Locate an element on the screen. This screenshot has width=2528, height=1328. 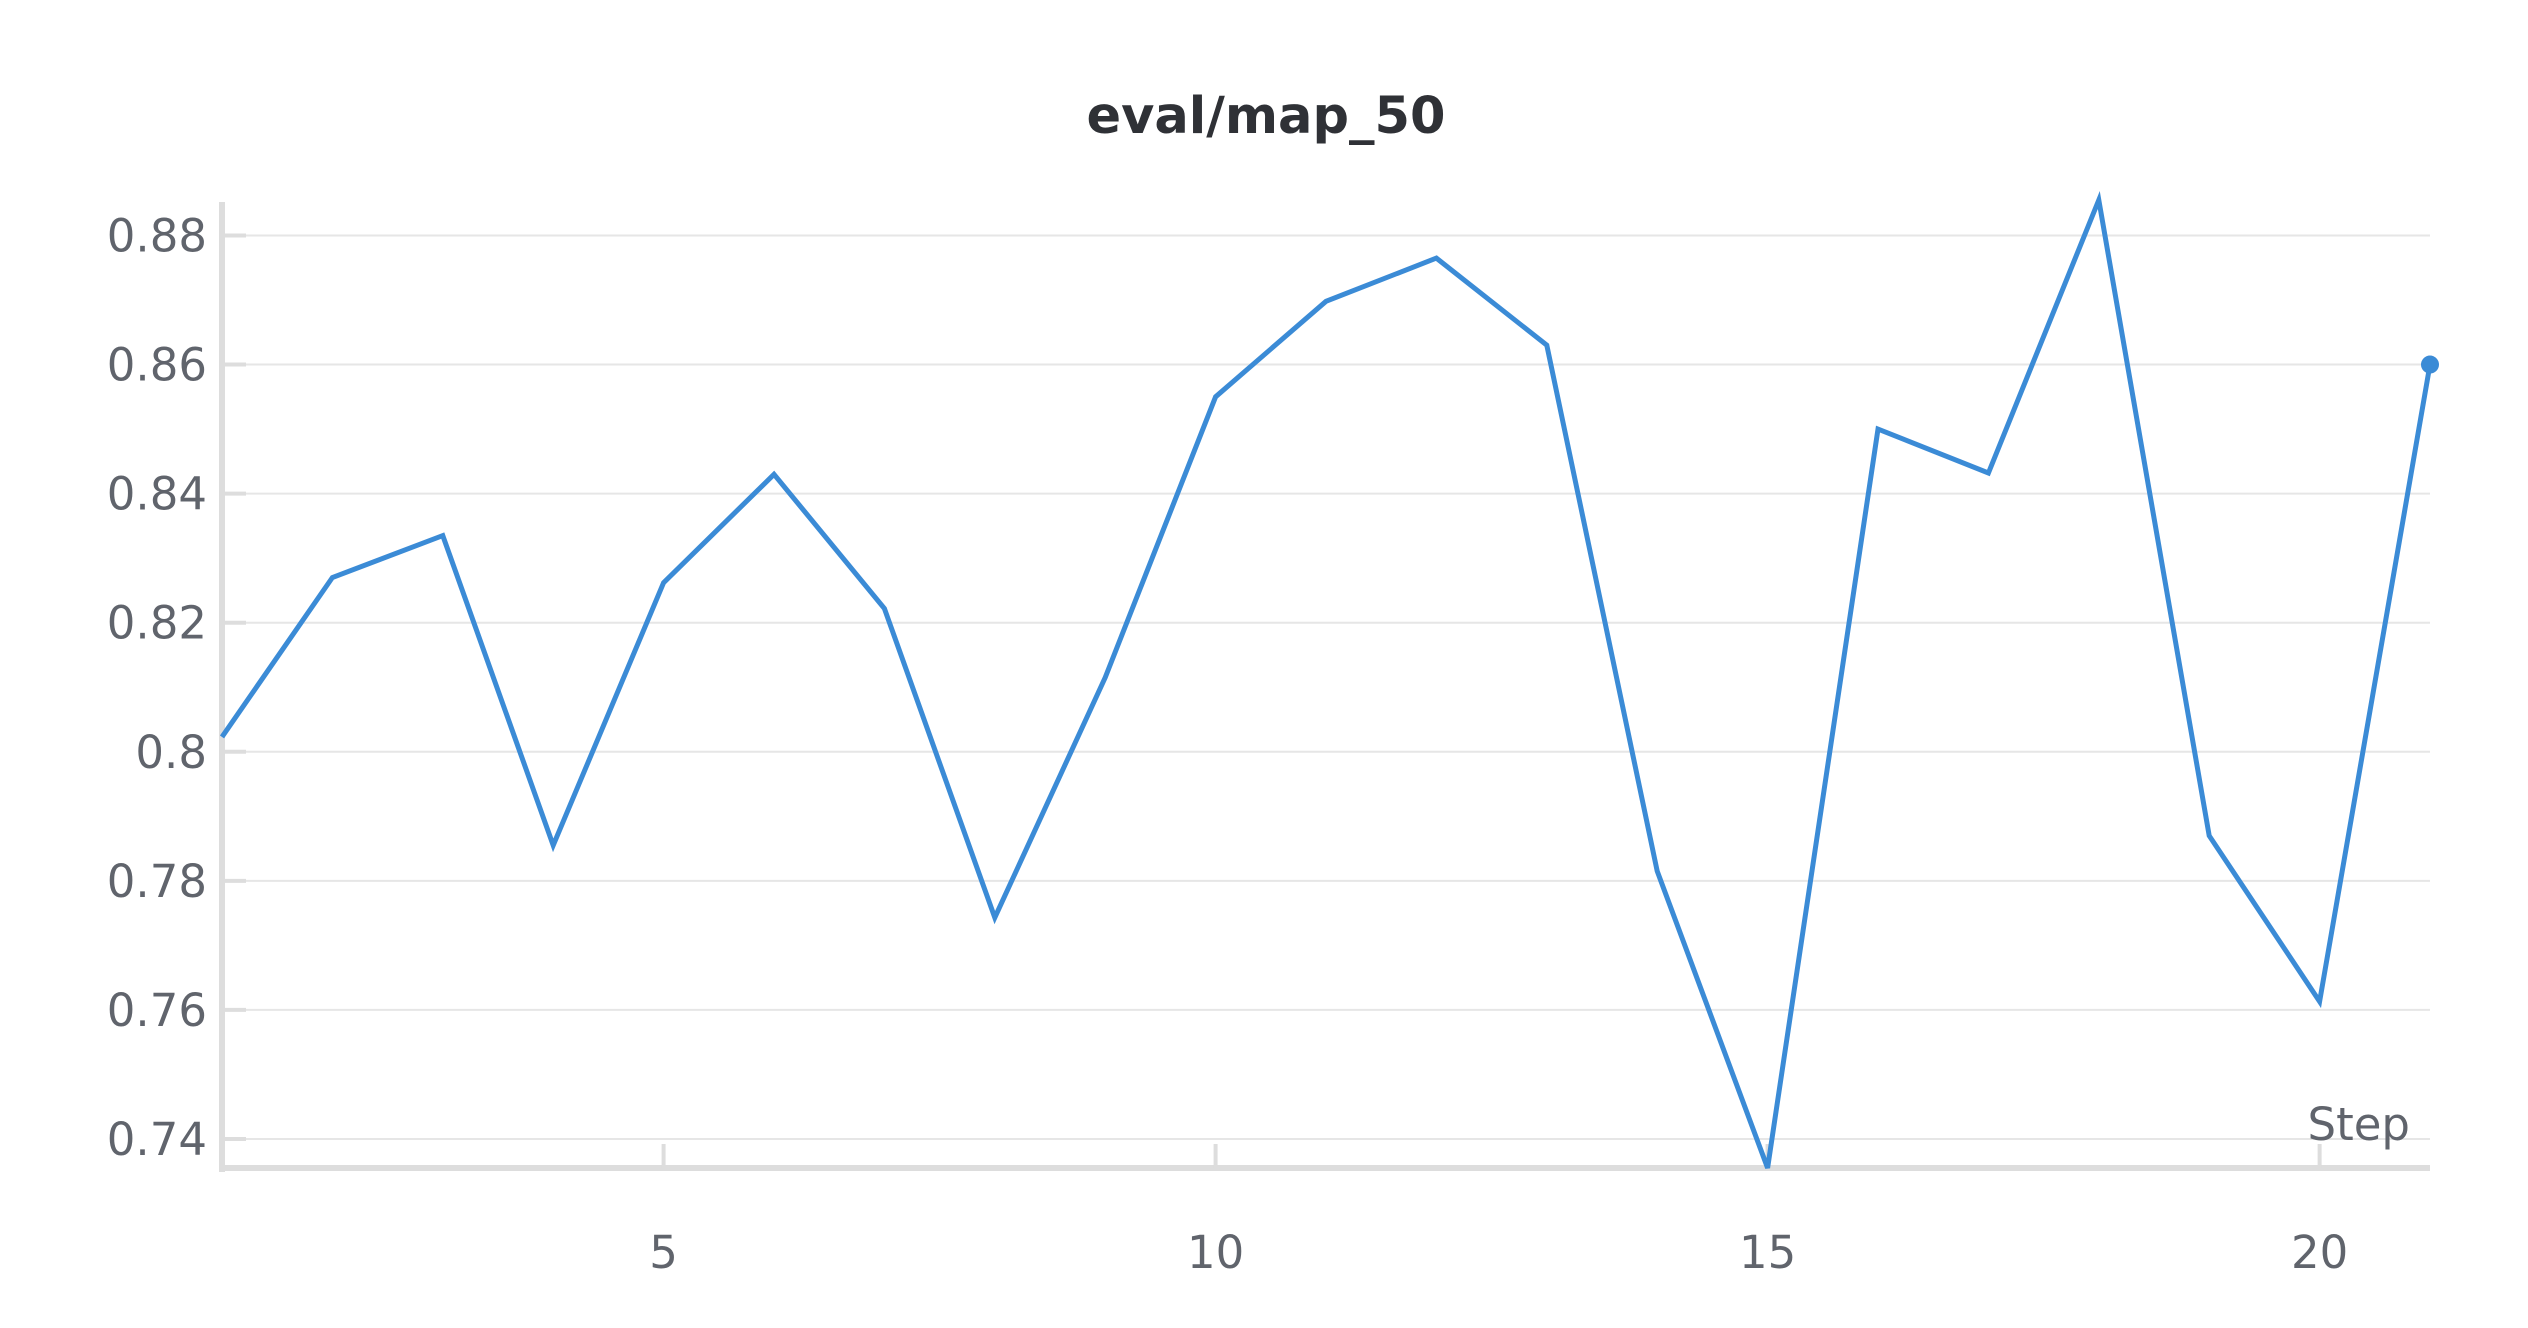
x-tick-label: 15 is located at coordinates (1767, 1252).